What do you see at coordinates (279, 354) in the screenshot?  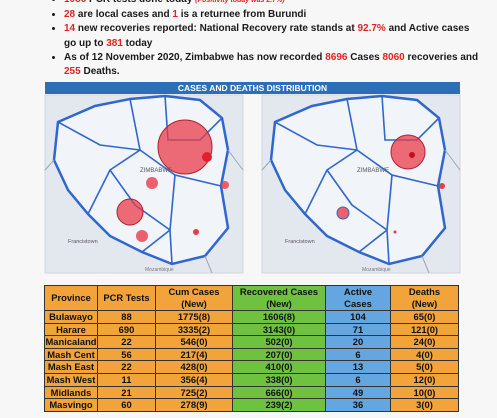 I see `table-cell: 207(0)` at bounding box center [279, 354].